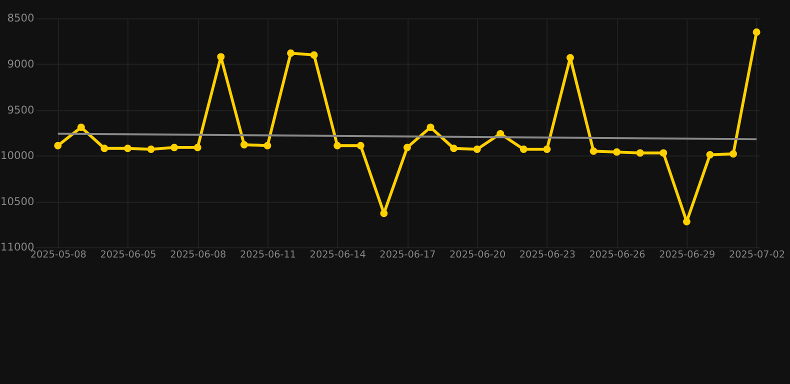 The width and height of the screenshot is (790, 384). I want to click on x-tick-label: 2025-06-17, so click(408, 254).